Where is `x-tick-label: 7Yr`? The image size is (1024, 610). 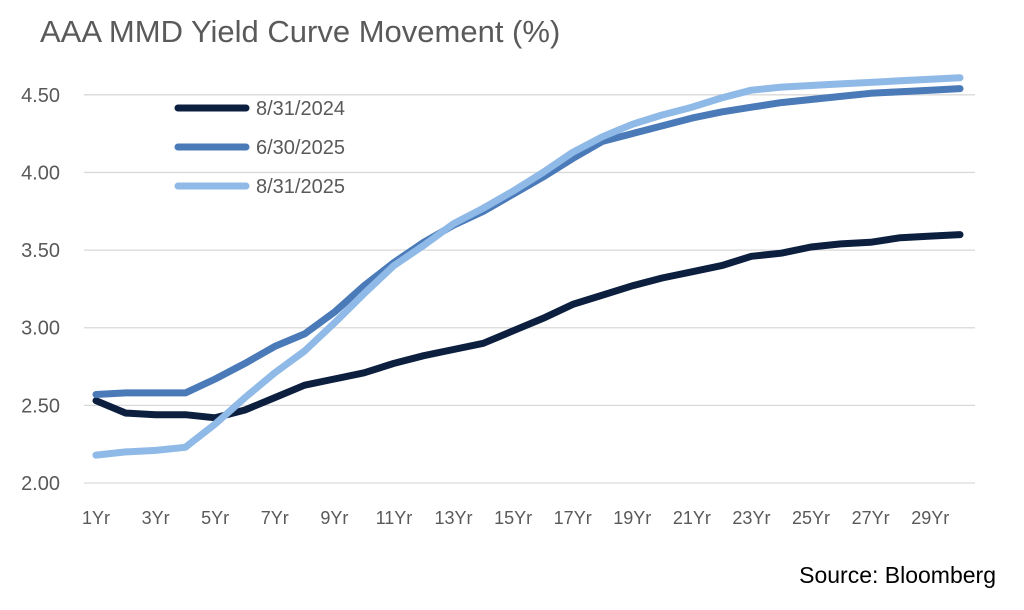 x-tick-label: 7Yr is located at coordinates (275, 518).